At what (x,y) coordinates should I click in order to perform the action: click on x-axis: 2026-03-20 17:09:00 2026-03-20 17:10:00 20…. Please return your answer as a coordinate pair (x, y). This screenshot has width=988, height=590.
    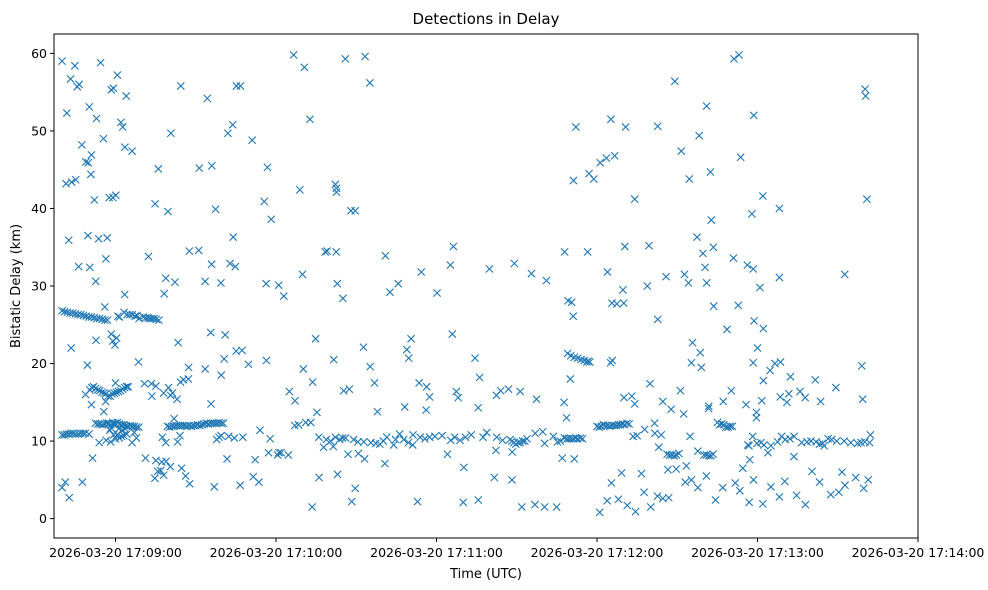
    Looking at the image, I should click on (516, 549).